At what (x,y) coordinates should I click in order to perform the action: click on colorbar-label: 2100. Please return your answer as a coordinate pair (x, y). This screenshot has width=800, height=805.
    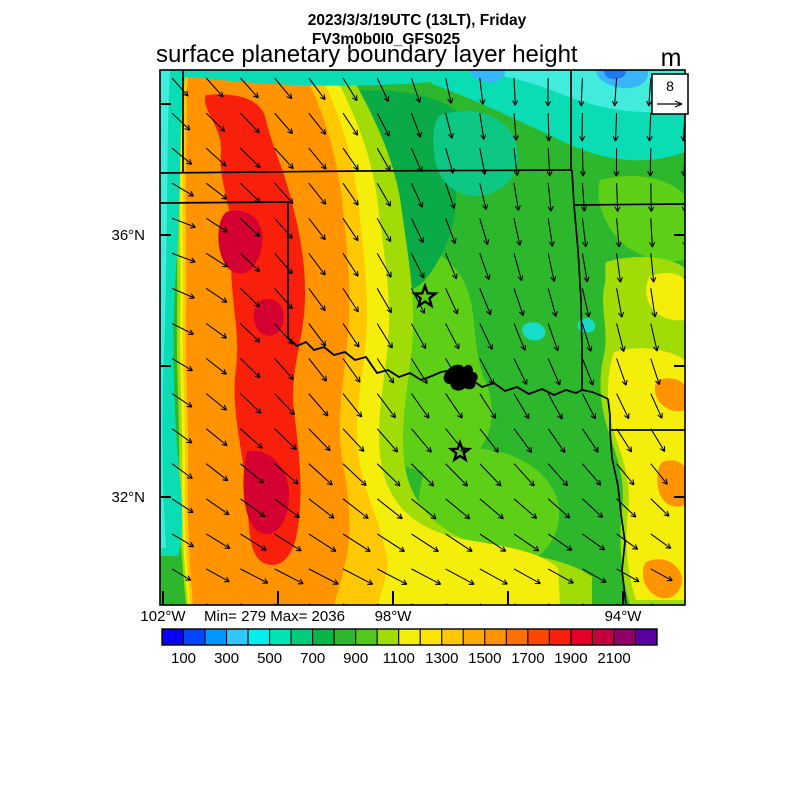
    Looking at the image, I should click on (613, 658).